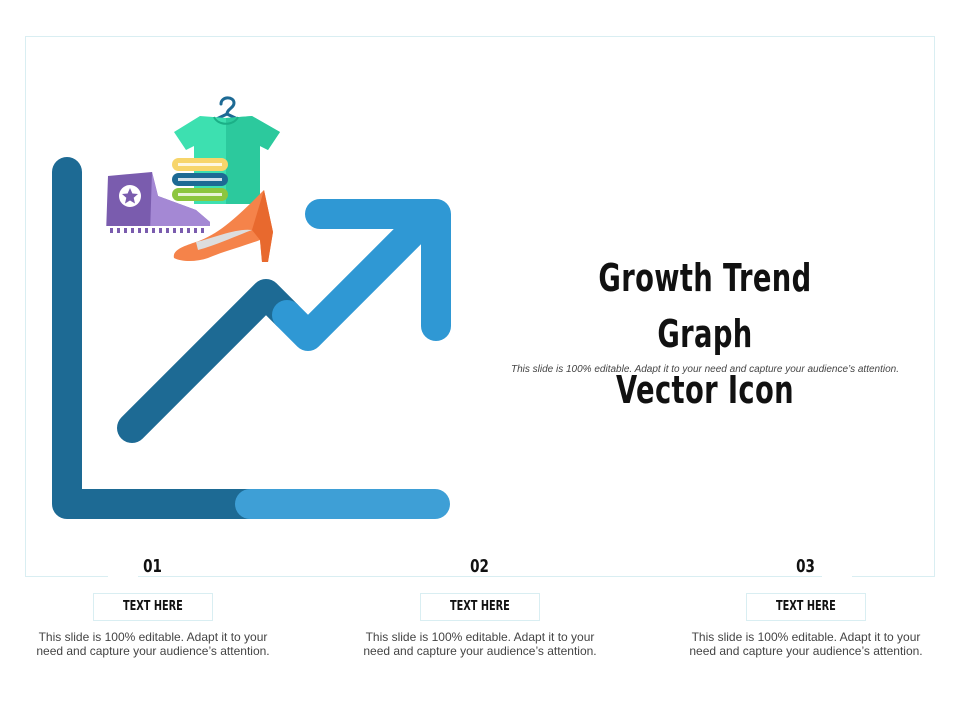 This screenshot has height=720, width=960. Describe the element at coordinates (200, 179) in the screenshot. I see `folded-clothes-icon` at that location.